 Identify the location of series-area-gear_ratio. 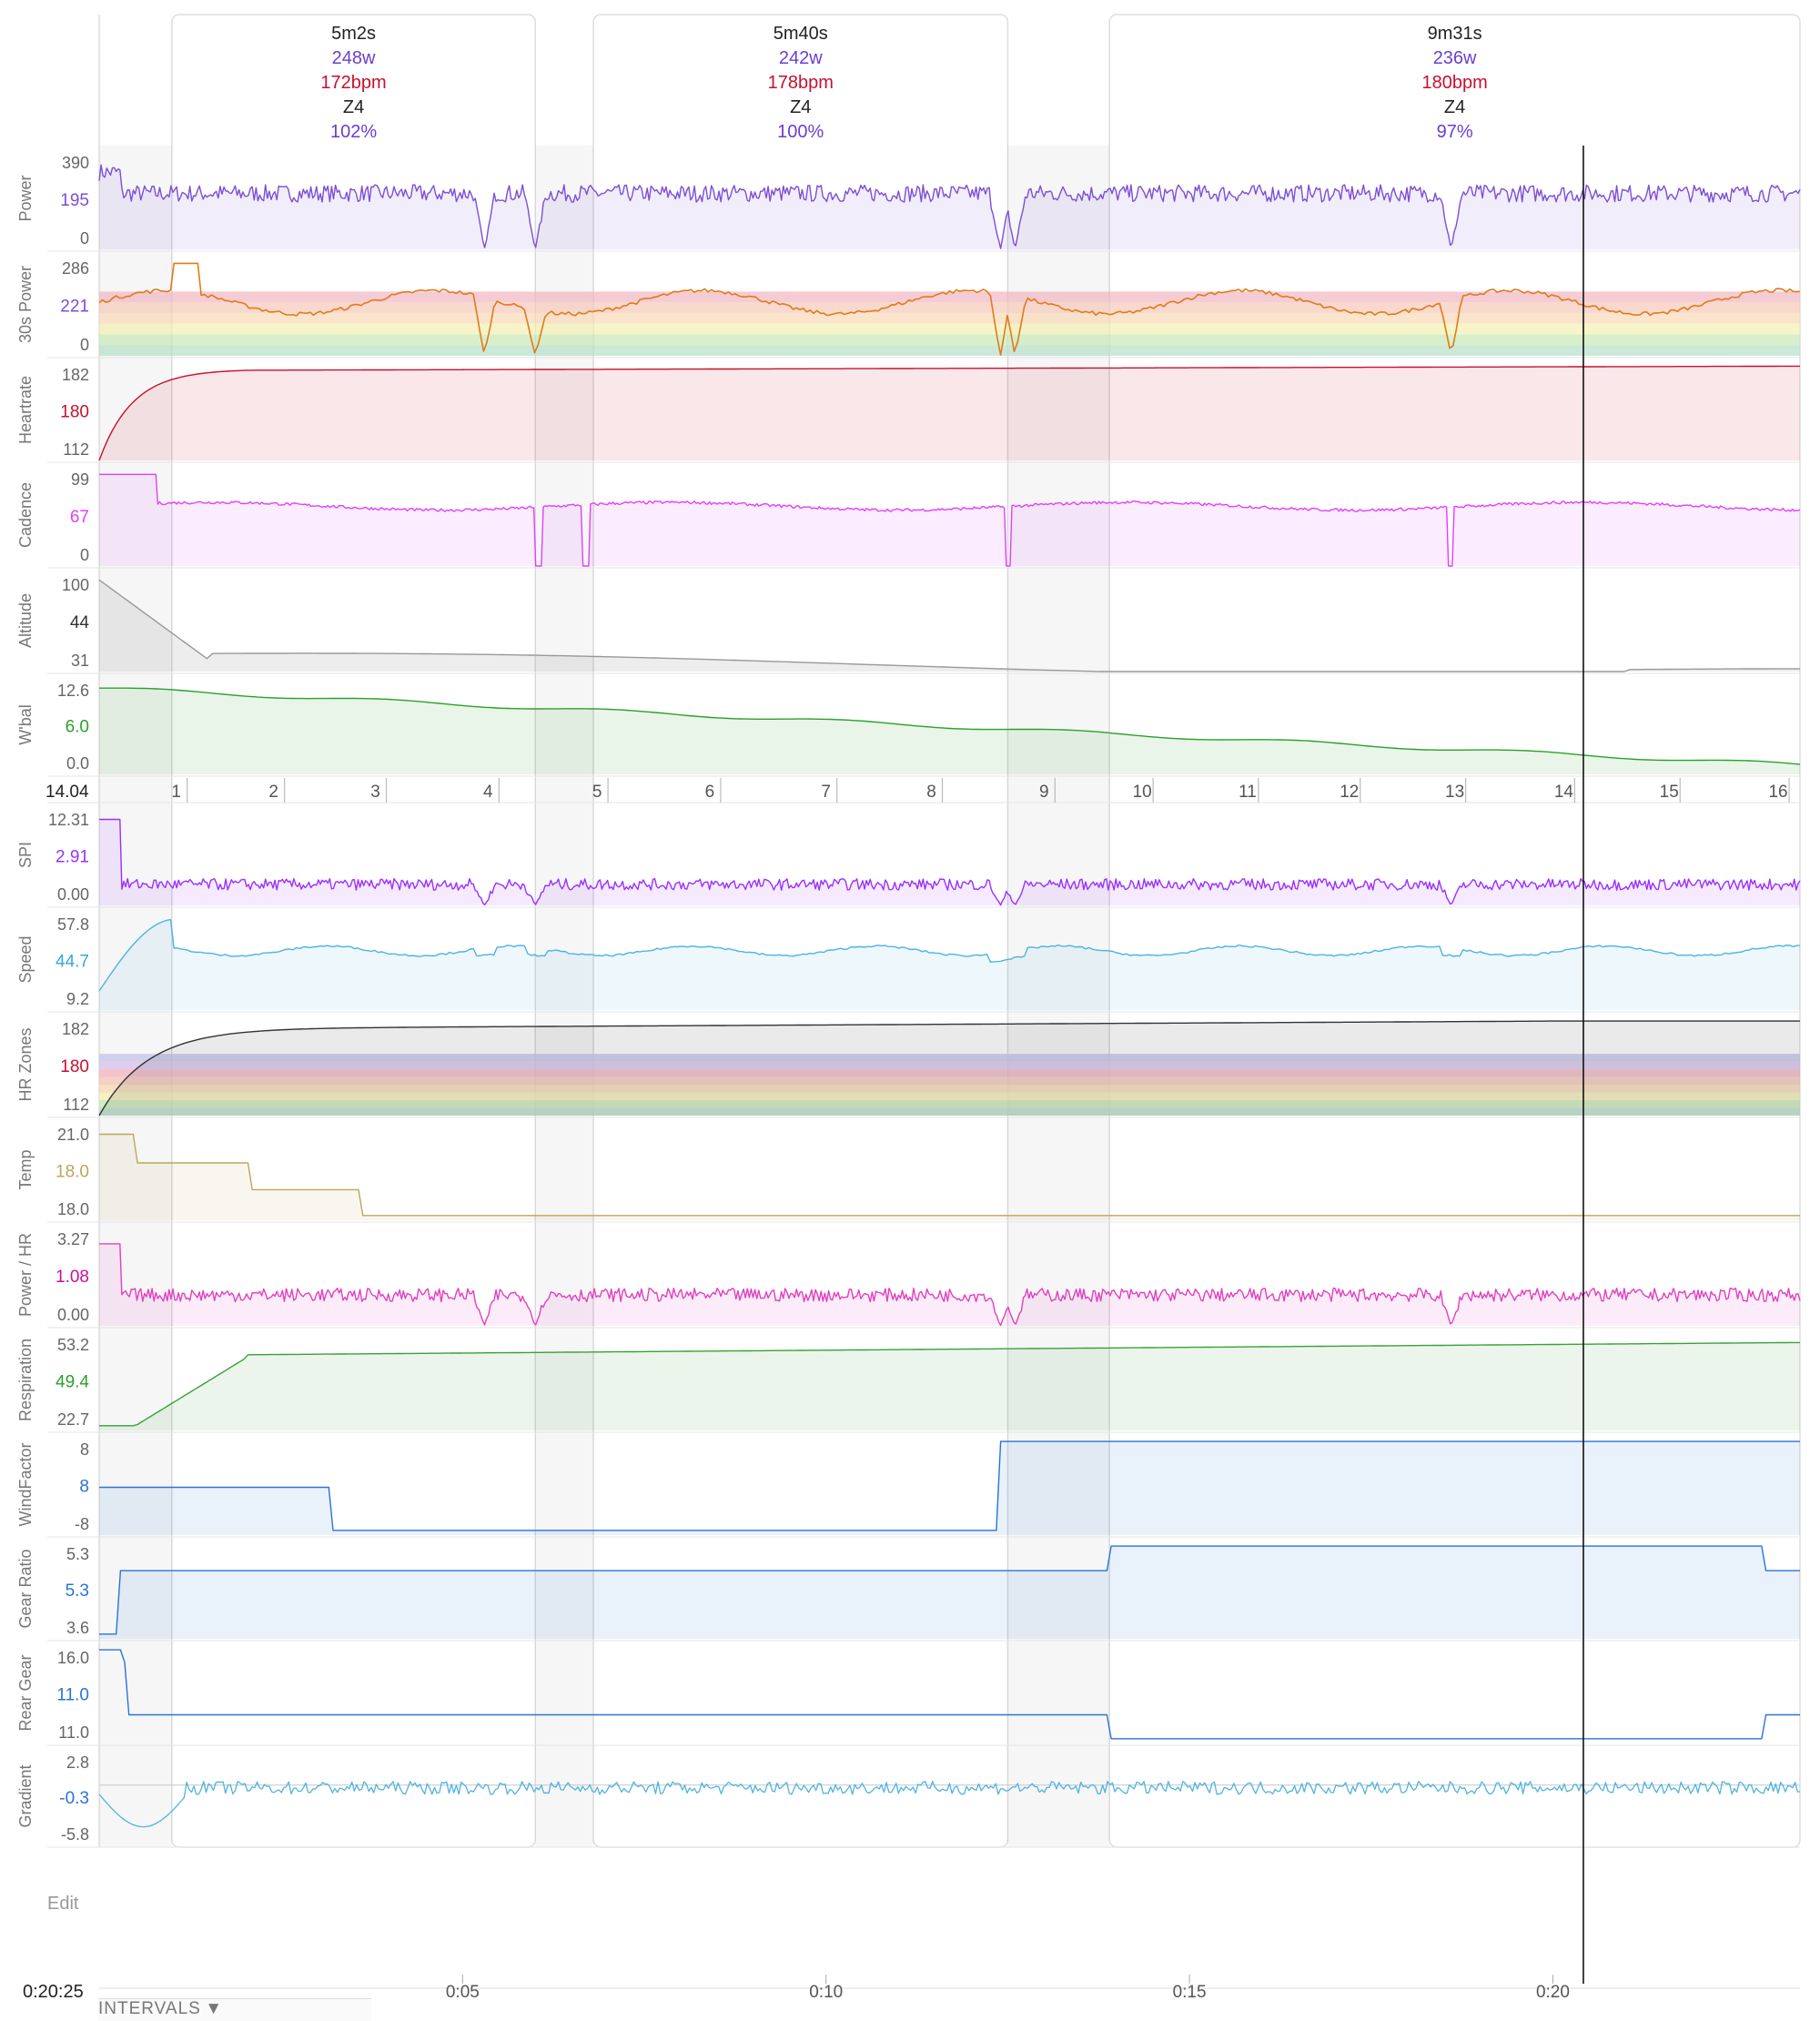
(949, 1593).